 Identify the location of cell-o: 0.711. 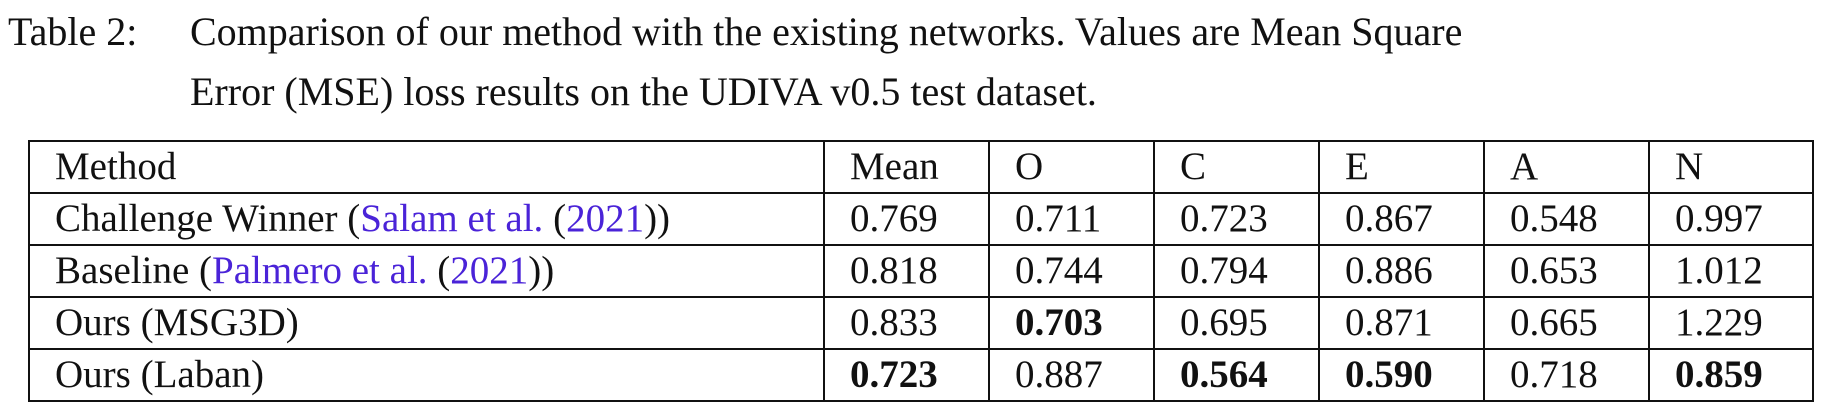
(1071, 219).